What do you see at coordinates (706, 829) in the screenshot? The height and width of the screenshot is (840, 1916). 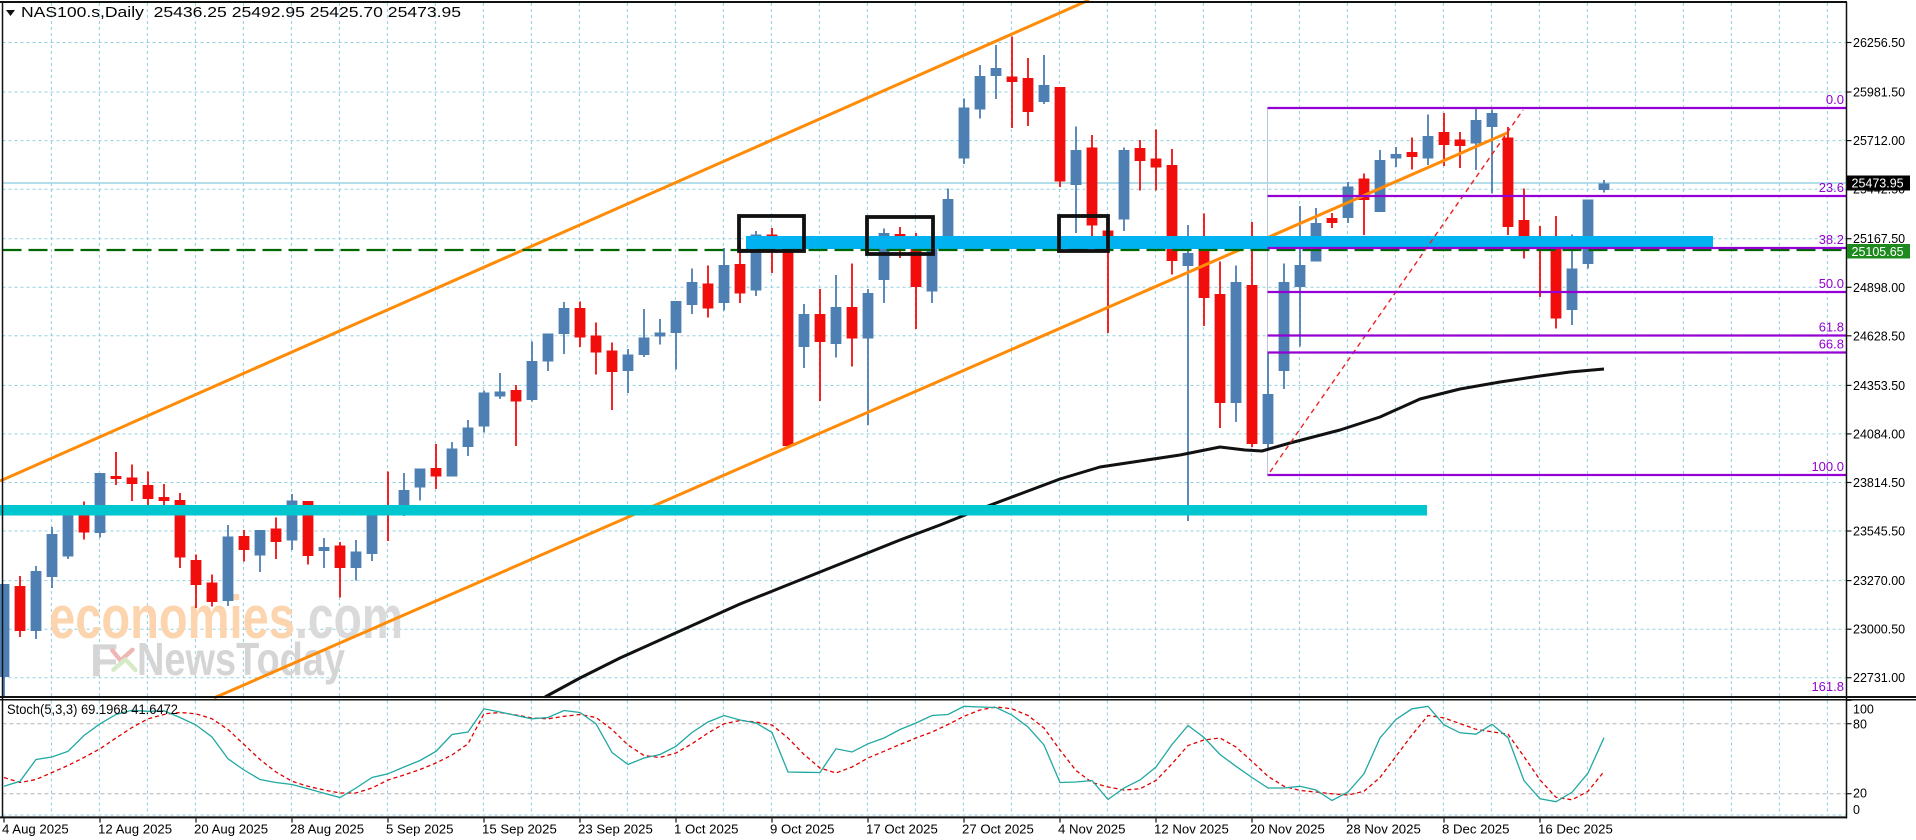 I see `svg-text: 1 Oct 2025` at bounding box center [706, 829].